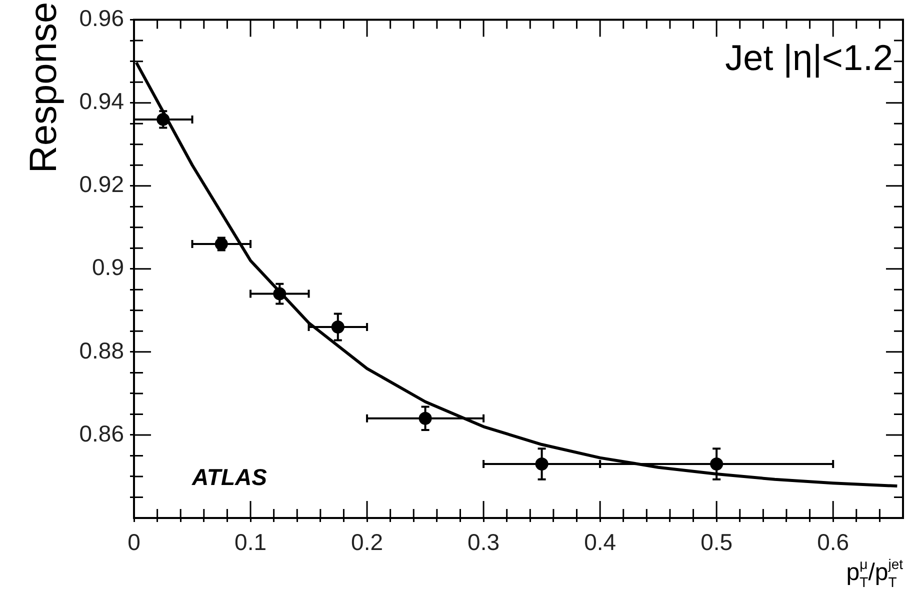  I want to click on x-tick-label: 0.5, so click(716, 542).